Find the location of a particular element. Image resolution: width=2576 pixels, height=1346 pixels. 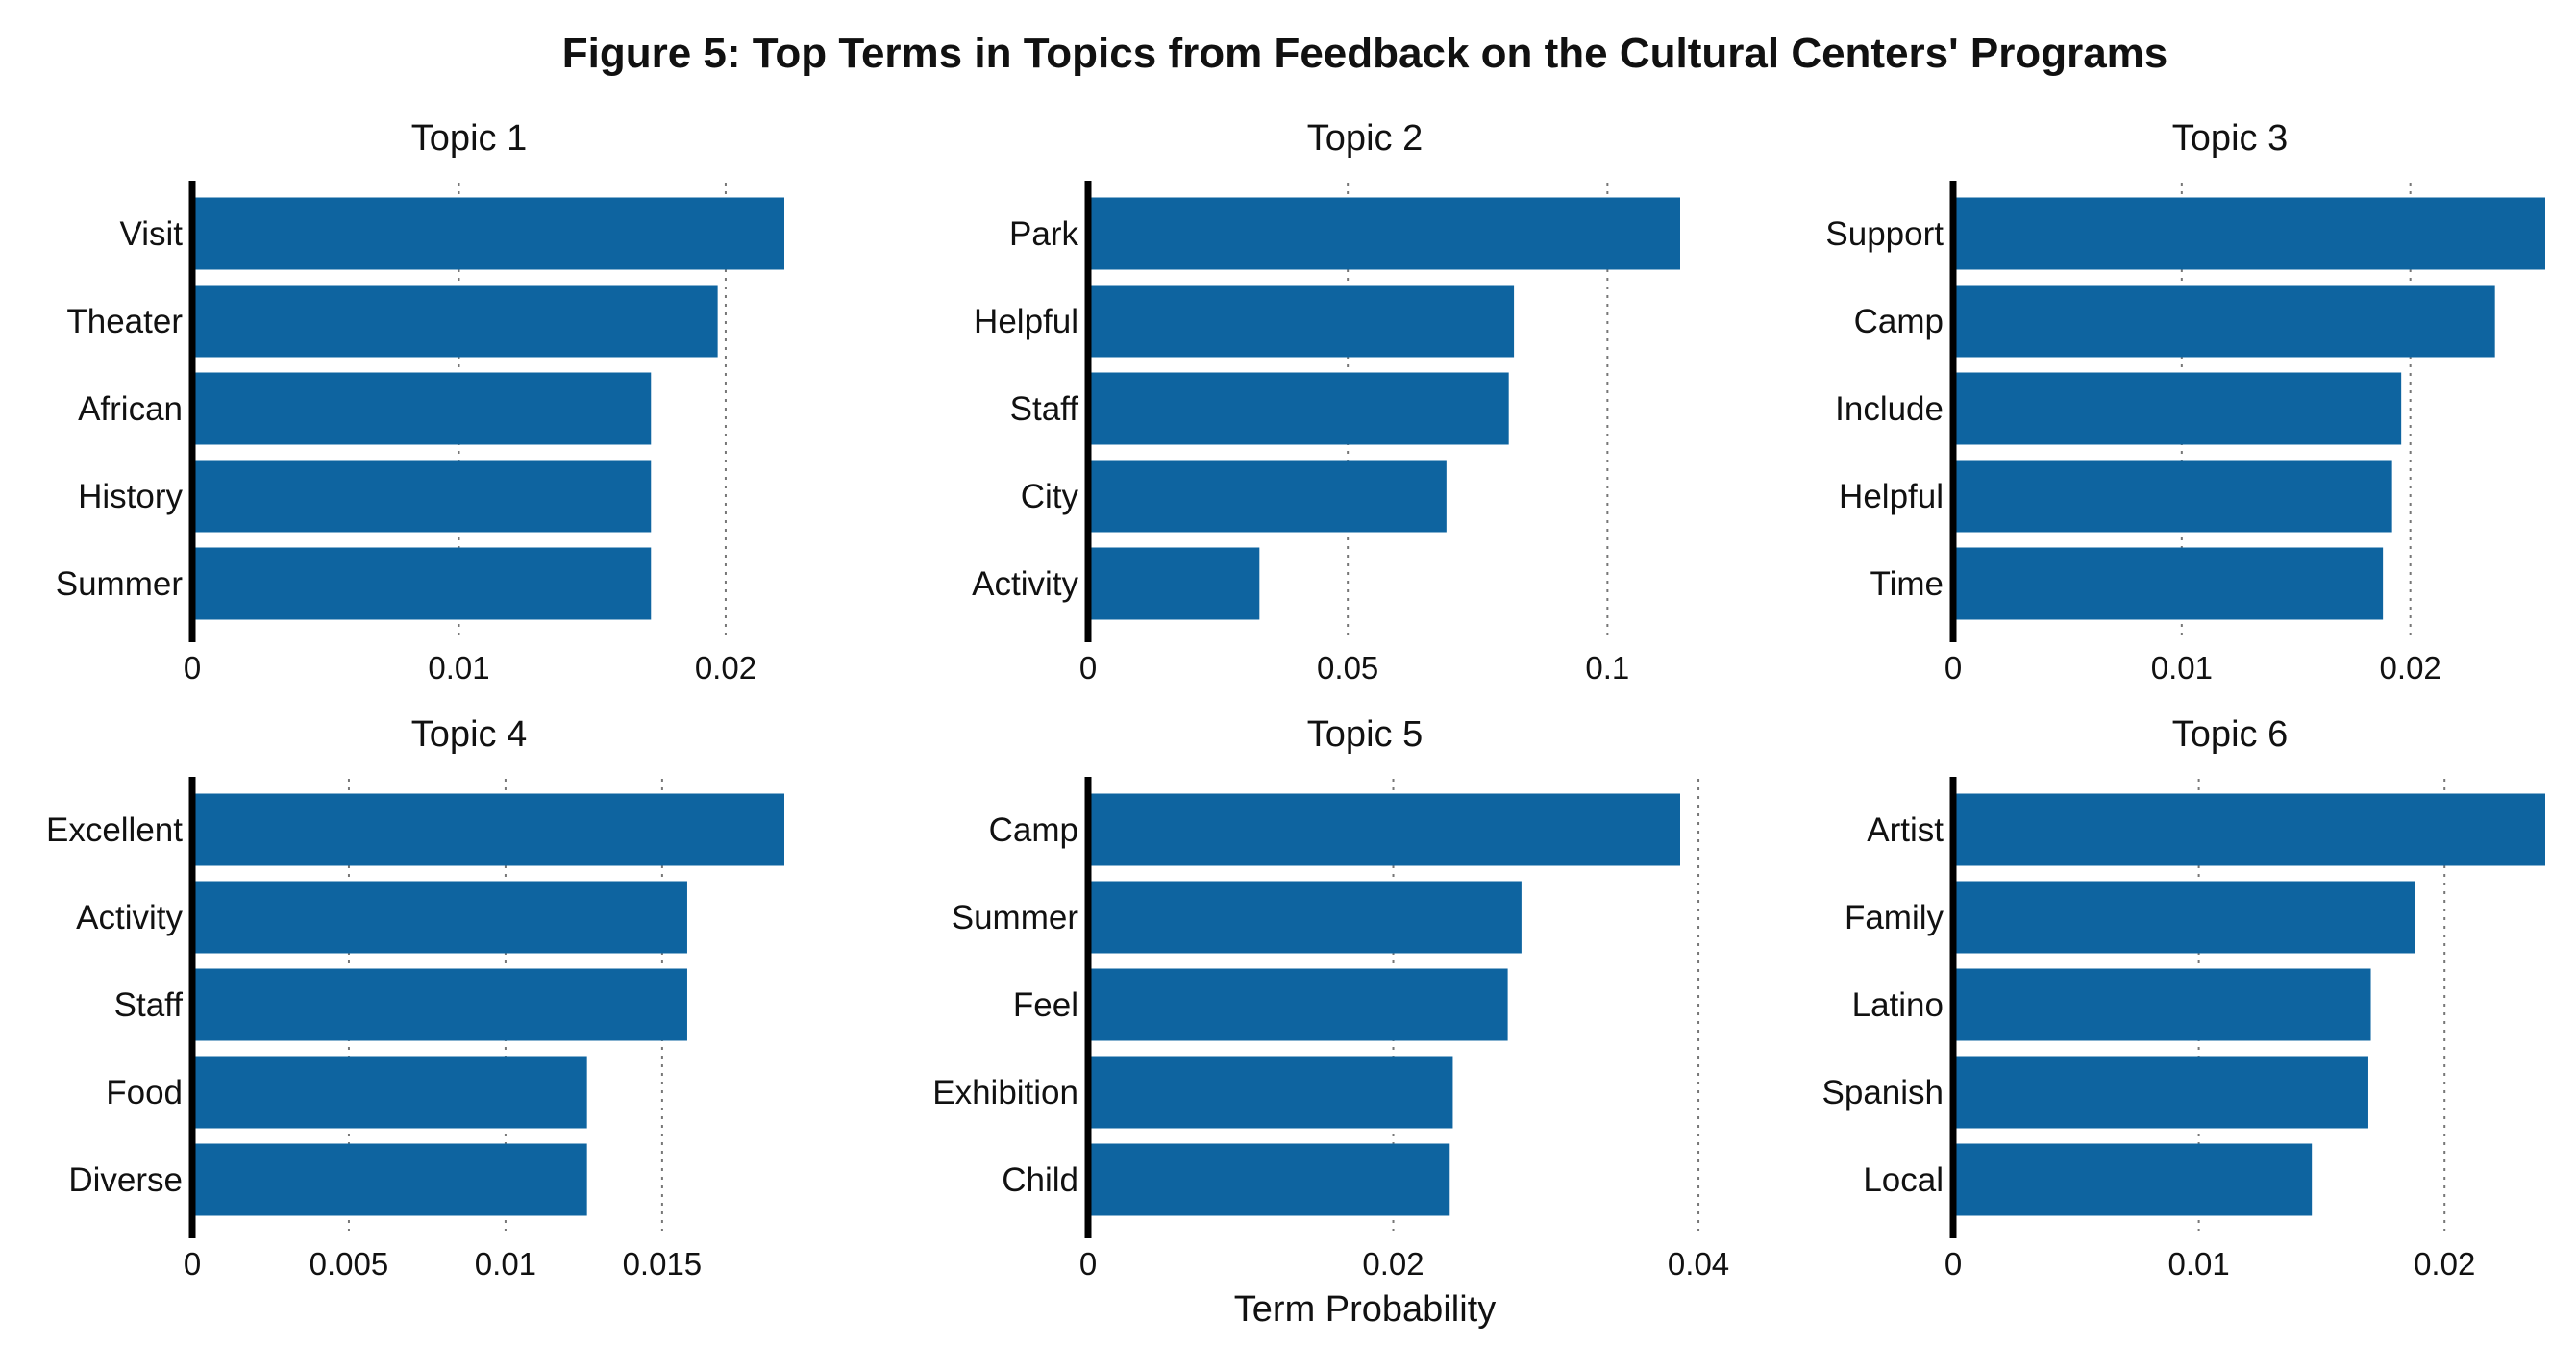

tick-label: 0.015 is located at coordinates (663, 1264).